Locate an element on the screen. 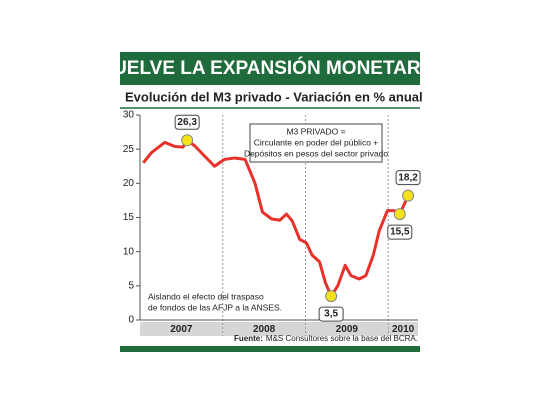 This screenshot has height=405, width=540. value-label: 26,3 is located at coordinates (187, 122).